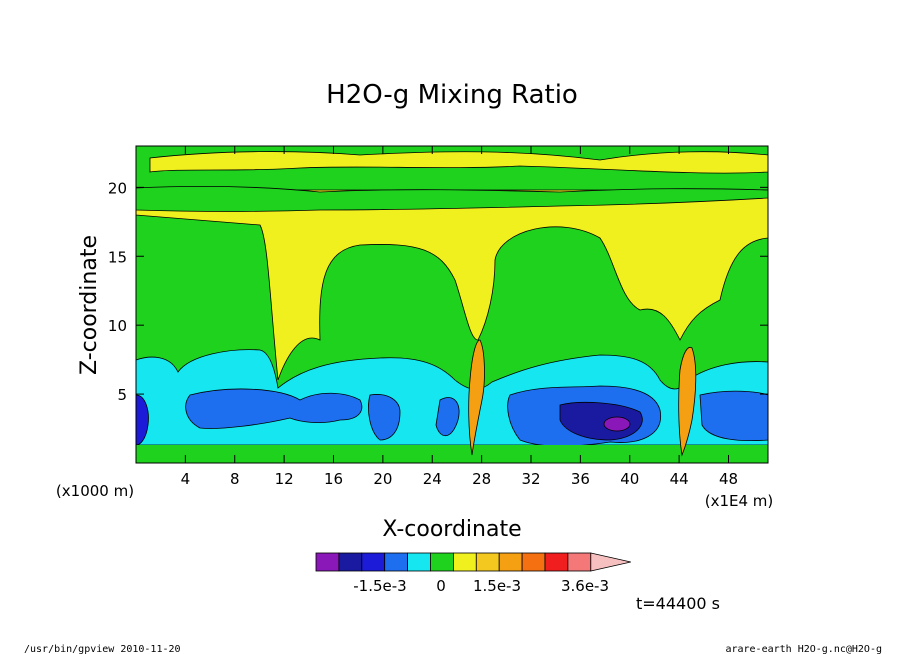 Image resolution: width=904 pixels, height=654 pixels. I want to click on field-blue-left, so click(142, 420).